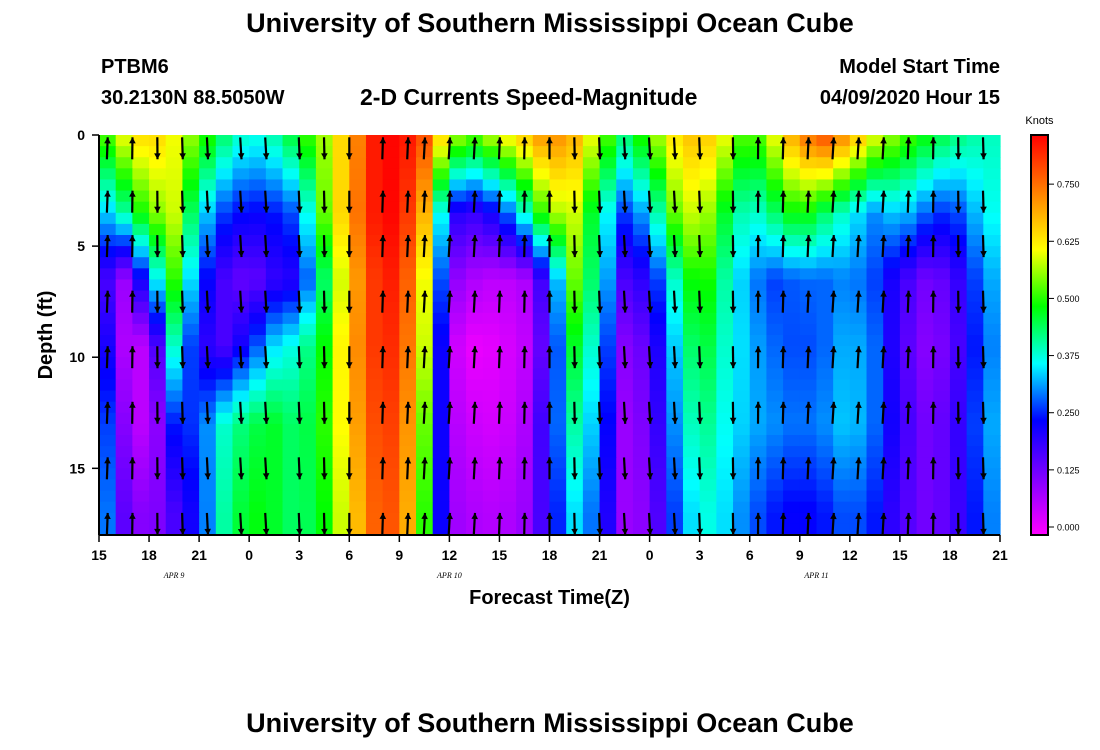 The width and height of the screenshot is (1100, 750). Describe the element at coordinates (77, 468) in the screenshot. I see `y-tick-label: 15` at that location.